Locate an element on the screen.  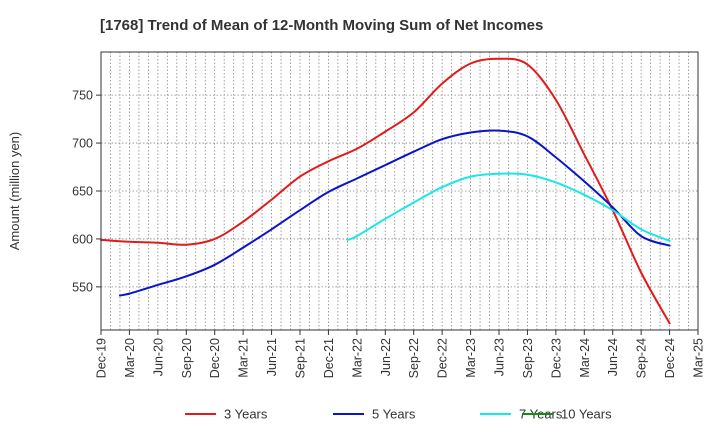
y-tick-label: 600 is located at coordinates (82, 239).